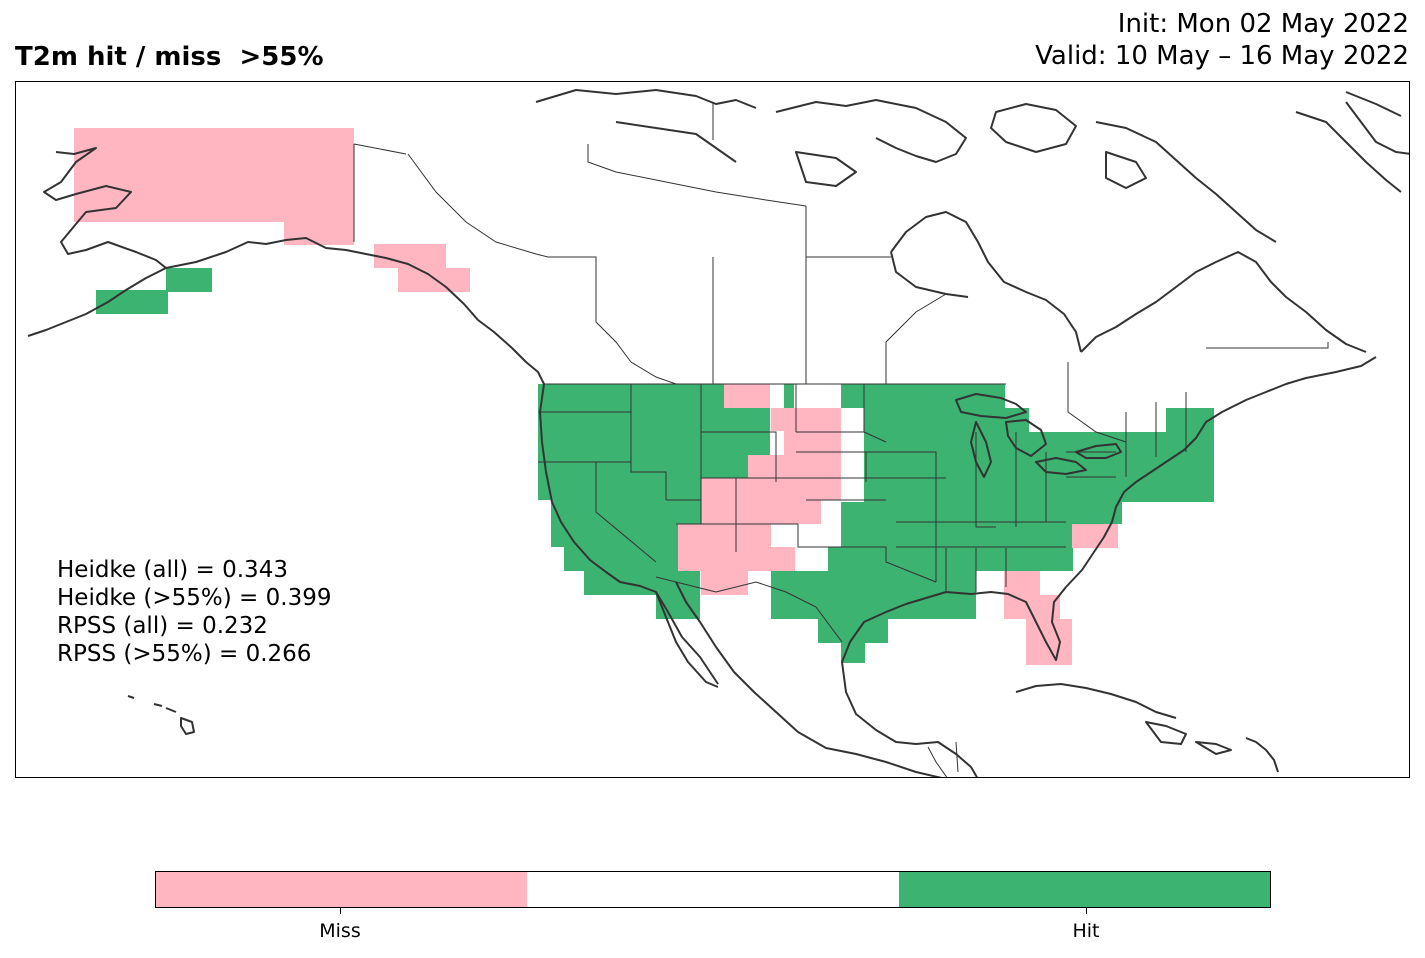 The height and width of the screenshot is (958, 1425). I want to click on heidke-all: Heidke (all) = 0.343, so click(172, 570).